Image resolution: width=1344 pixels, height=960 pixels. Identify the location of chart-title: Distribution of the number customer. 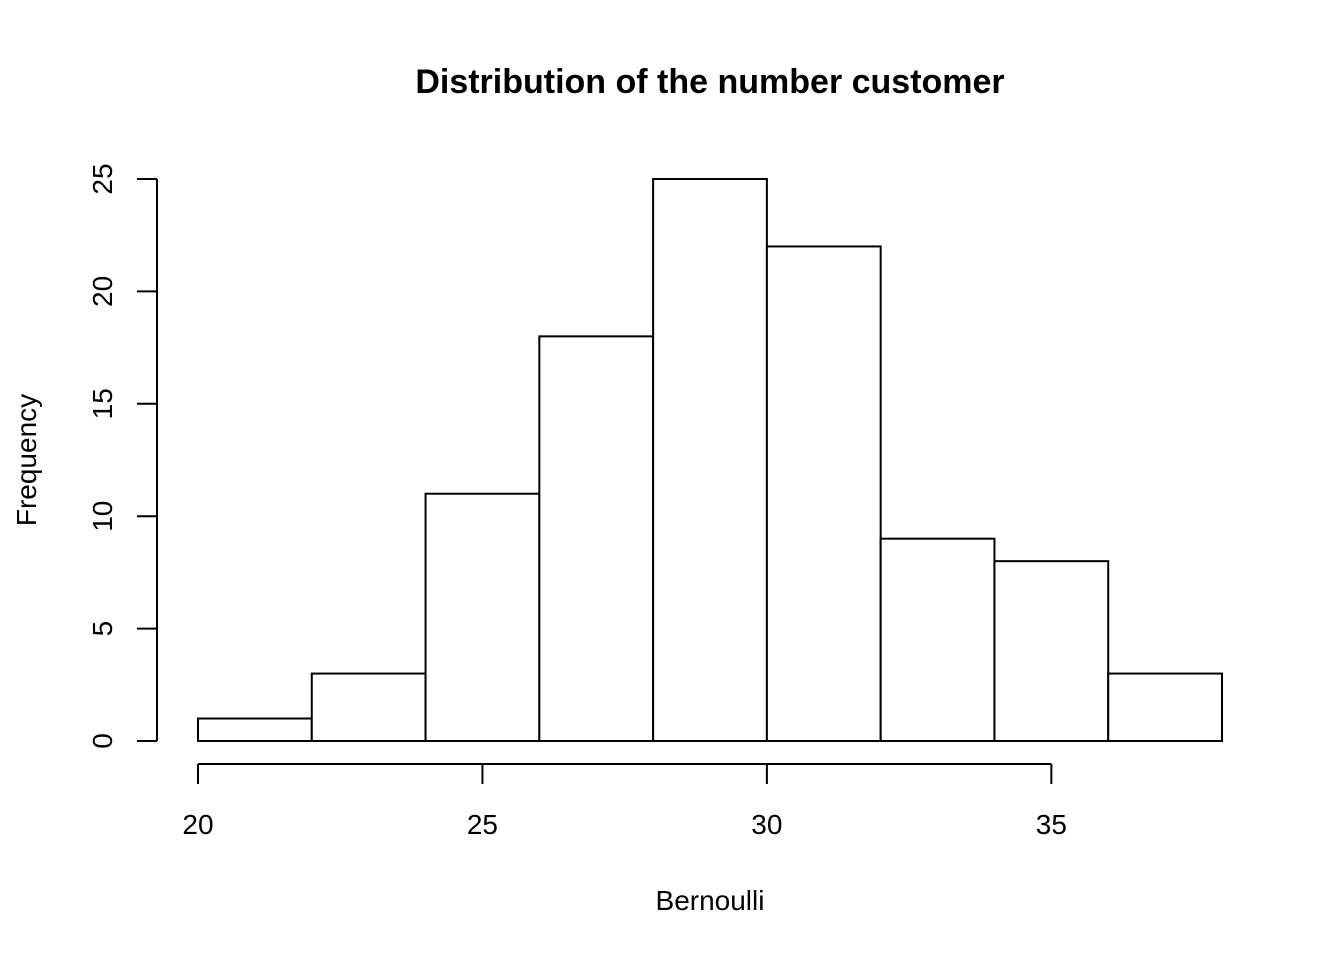
(709, 82).